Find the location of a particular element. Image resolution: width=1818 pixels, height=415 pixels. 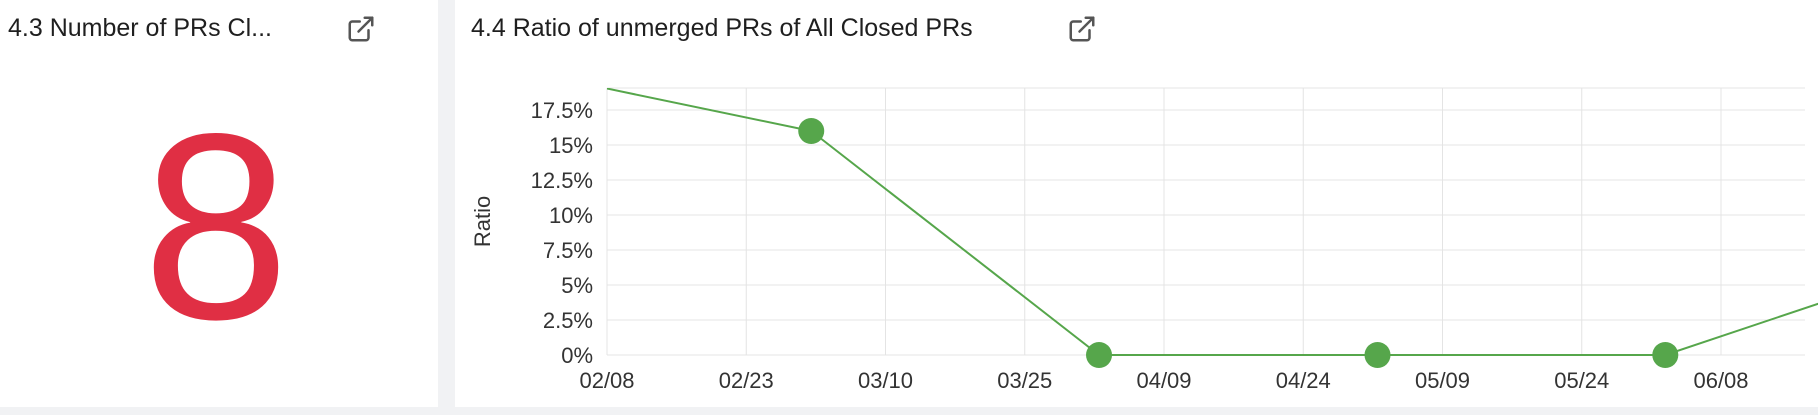

x-tick-label: 03/25 is located at coordinates (1024, 380).